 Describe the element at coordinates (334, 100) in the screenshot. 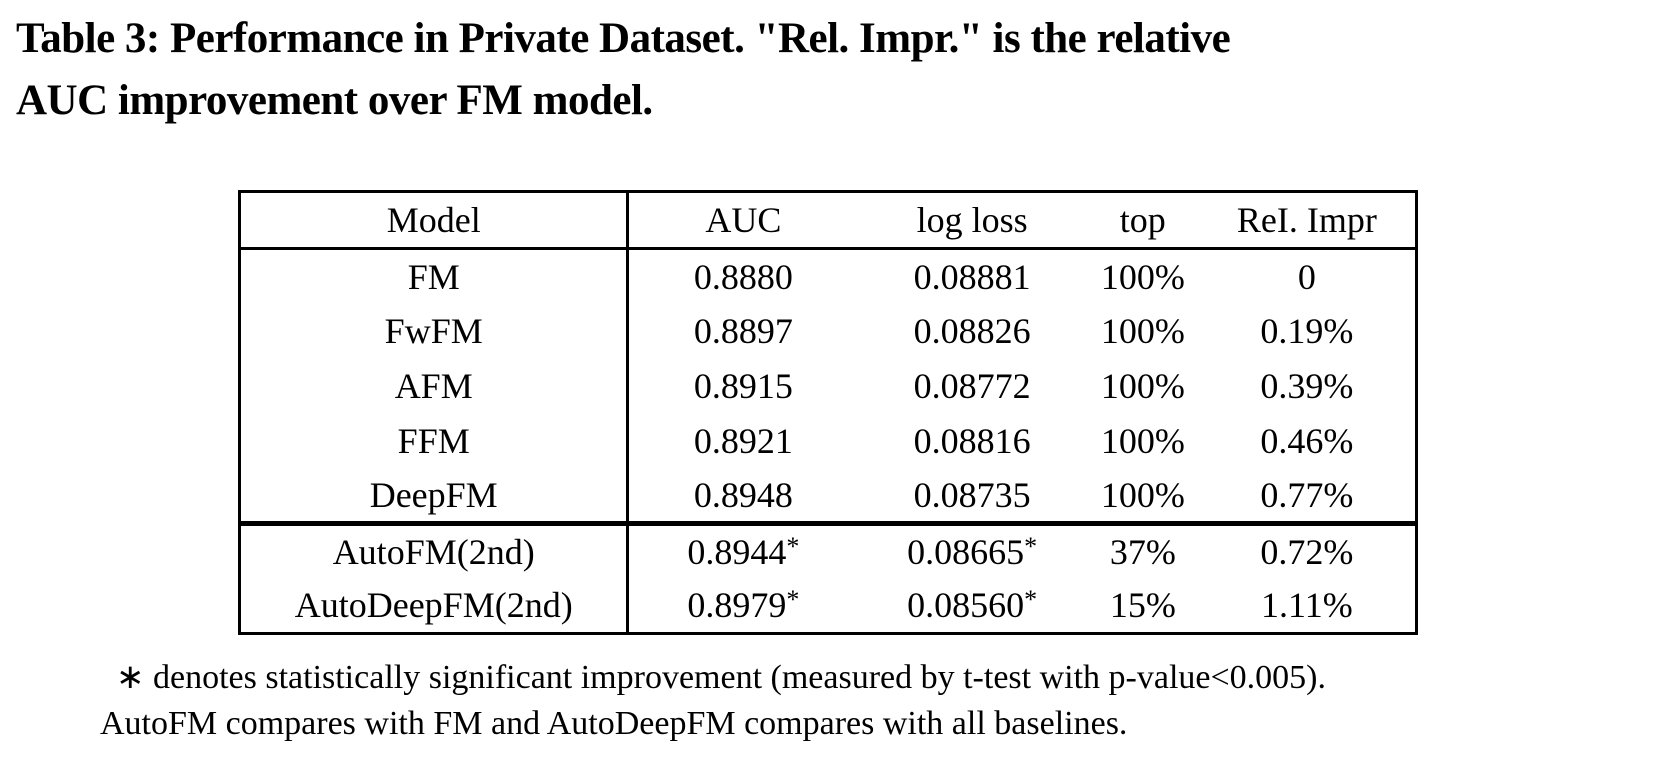

I see `caption-line-2: AUC improvement over FM model.` at that location.